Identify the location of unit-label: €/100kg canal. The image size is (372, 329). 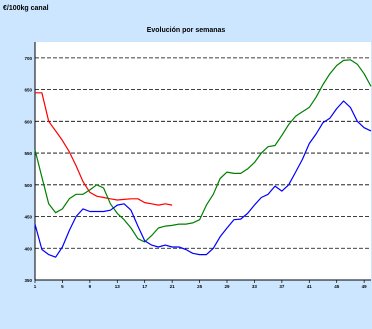
(26, 8).